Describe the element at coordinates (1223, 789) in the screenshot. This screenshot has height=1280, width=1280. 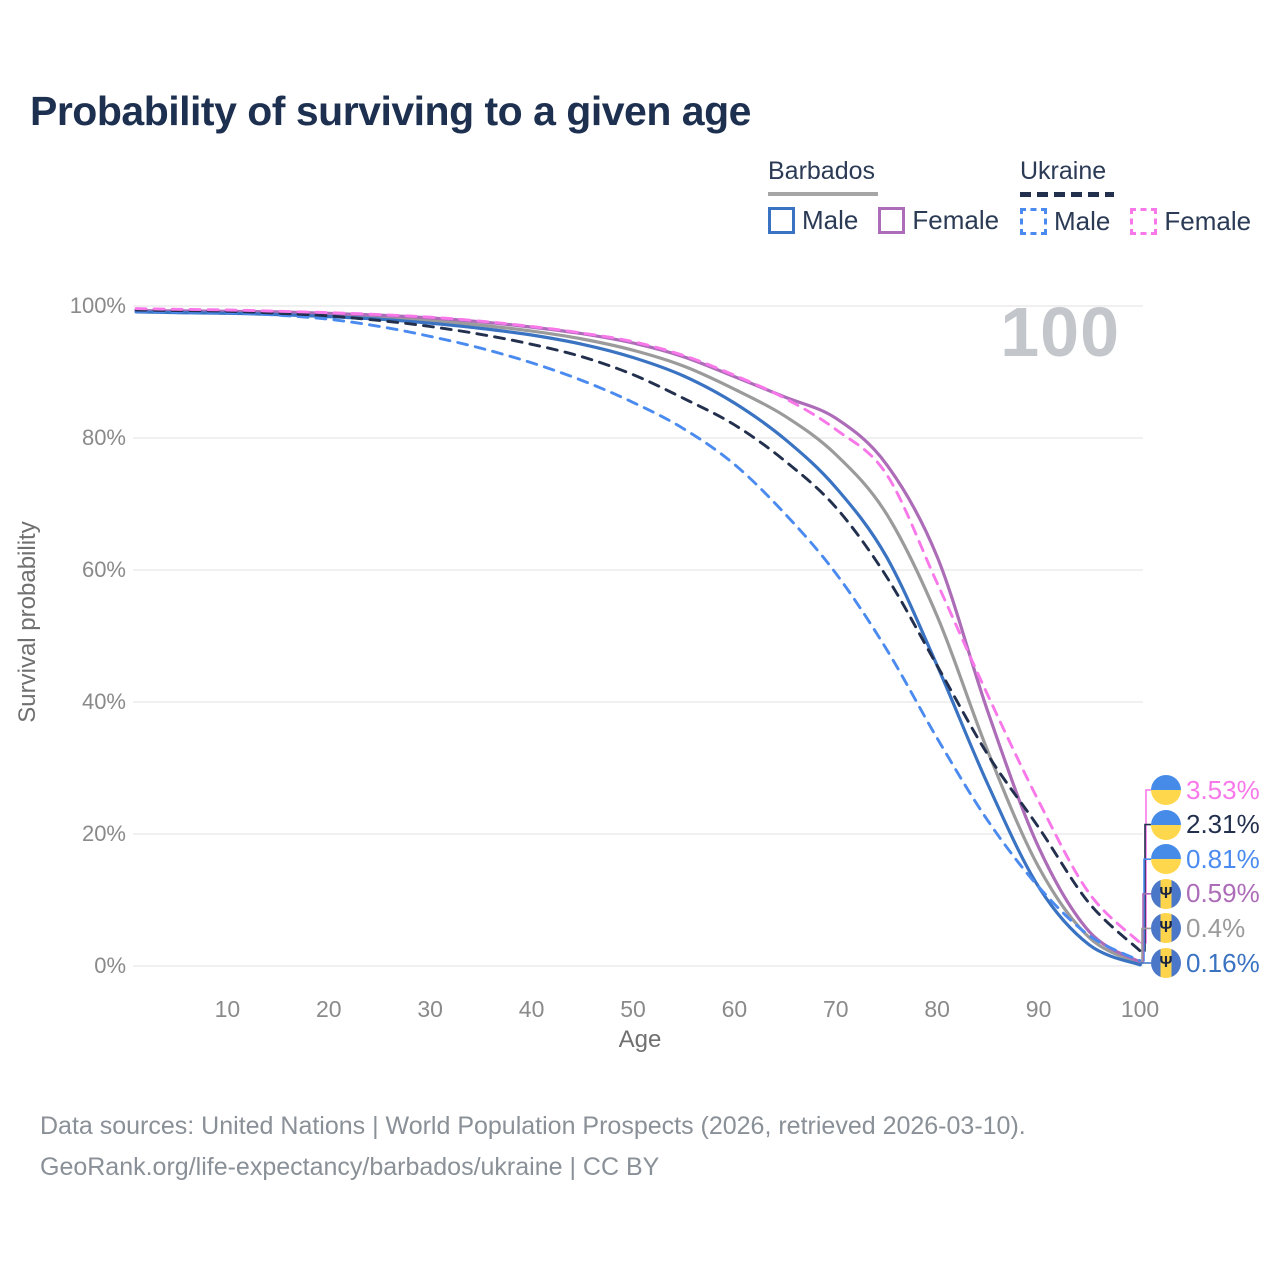
I see `end-label-value: 3.53%` at that location.